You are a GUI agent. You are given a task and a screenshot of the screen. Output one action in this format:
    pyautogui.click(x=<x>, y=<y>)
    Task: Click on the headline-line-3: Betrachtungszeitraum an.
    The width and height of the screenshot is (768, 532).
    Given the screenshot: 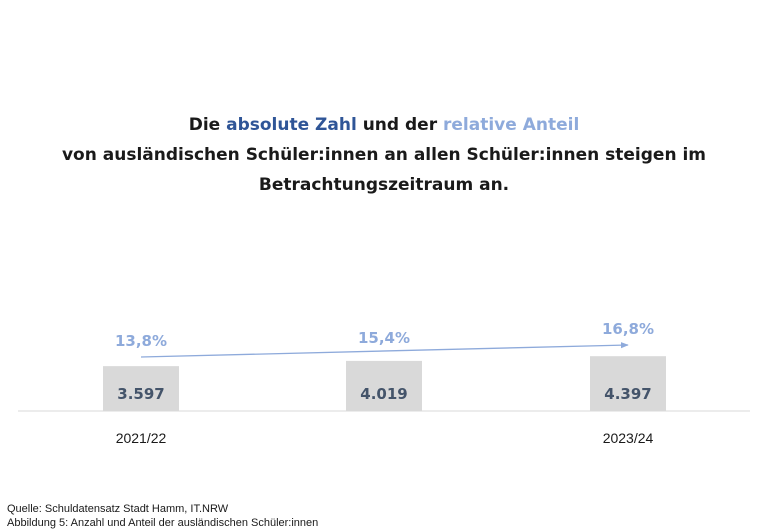 What is the action you would take?
    pyautogui.click(x=384, y=185)
    